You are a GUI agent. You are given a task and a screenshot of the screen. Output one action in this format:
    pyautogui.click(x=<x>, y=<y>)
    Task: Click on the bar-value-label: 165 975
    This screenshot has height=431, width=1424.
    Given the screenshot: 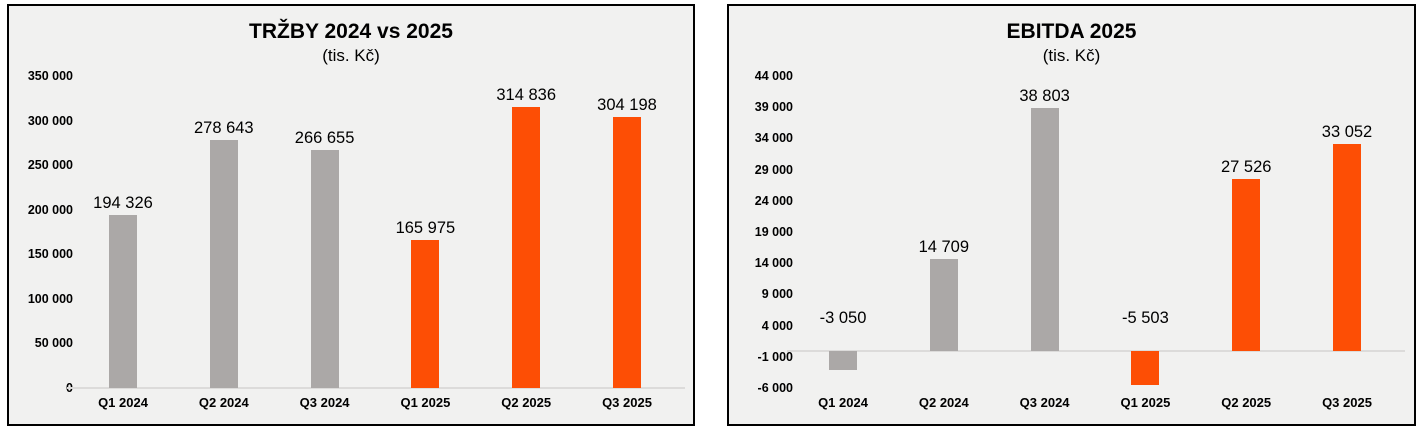 What is the action you would take?
    pyautogui.click(x=425, y=228)
    